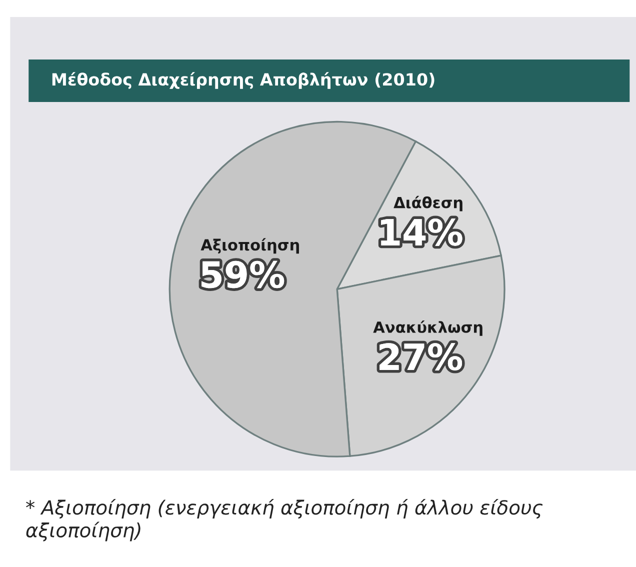 This screenshot has width=636, height=567. What do you see at coordinates (428, 204) in the screenshot?
I see `slice-label: Διάθεση` at bounding box center [428, 204].